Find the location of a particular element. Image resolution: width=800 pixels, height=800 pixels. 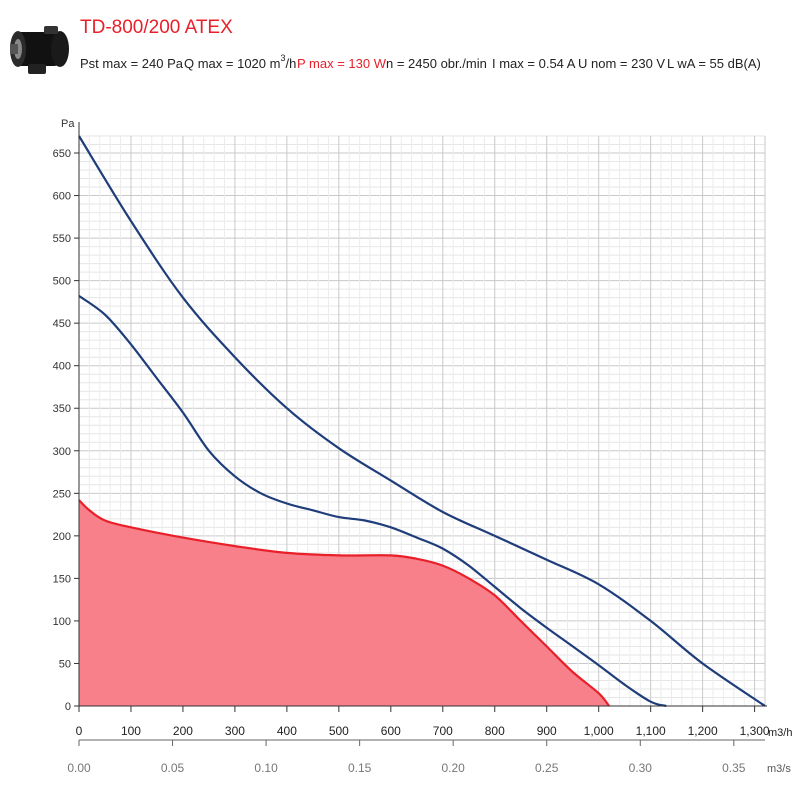

spec-speed: n = 2450 obr./min is located at coordinates (436, 63).